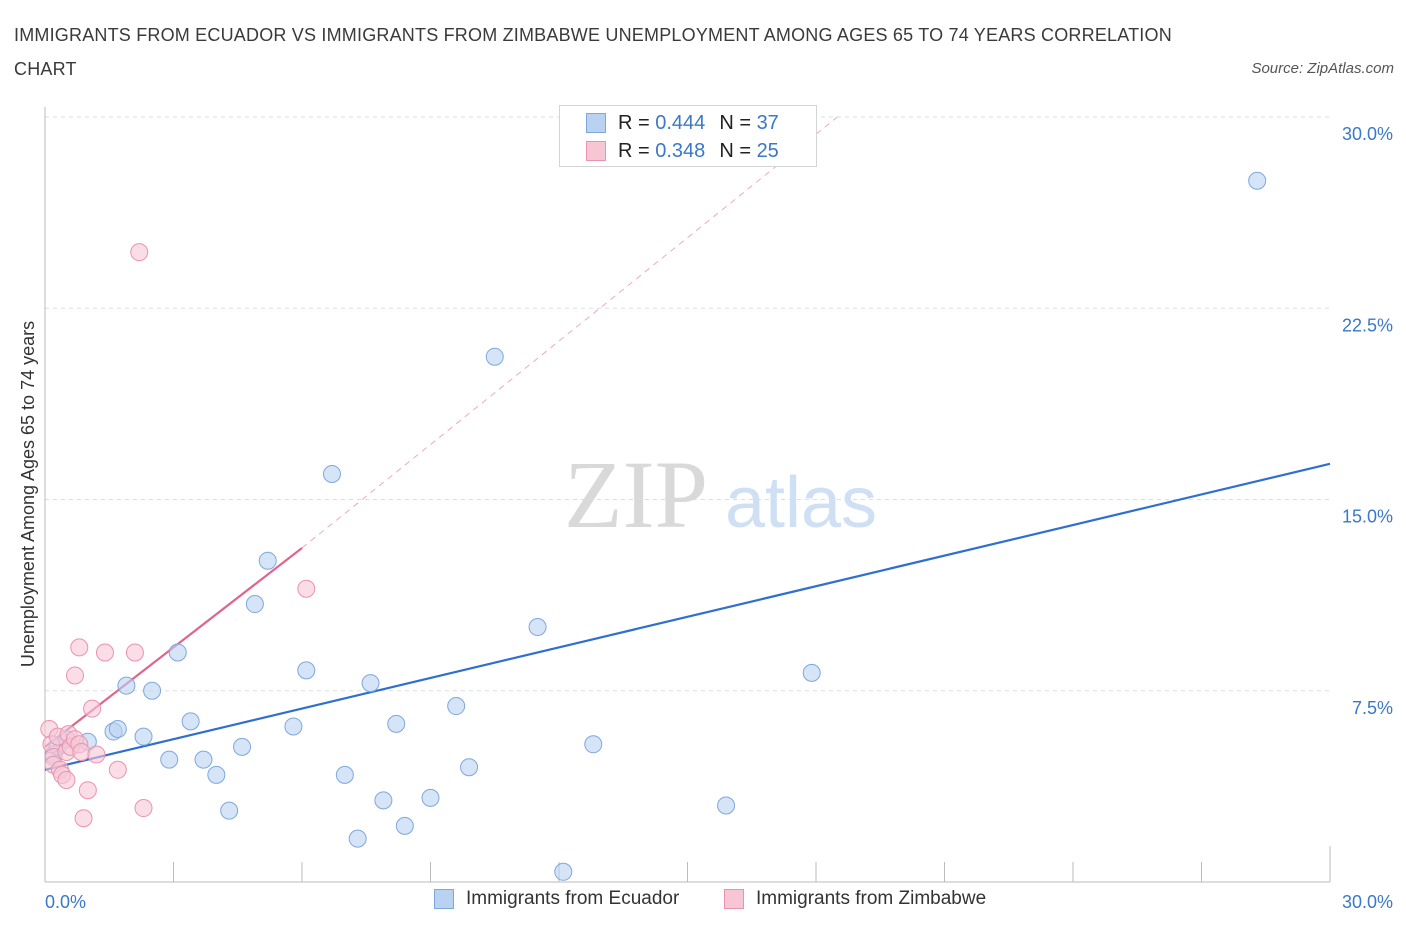 The width and height of the screenshot is (1406, 930). What do you see at coordinates (1372, 708) in the screenshot?
I see `y-tick-label: 7.5%` at bounding box center [1372, 708].